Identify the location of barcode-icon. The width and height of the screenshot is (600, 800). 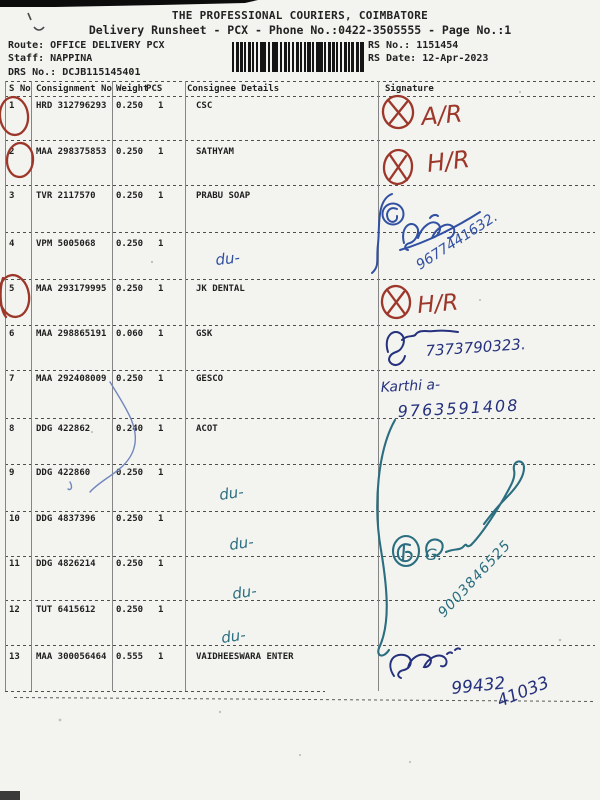
(298, 57).